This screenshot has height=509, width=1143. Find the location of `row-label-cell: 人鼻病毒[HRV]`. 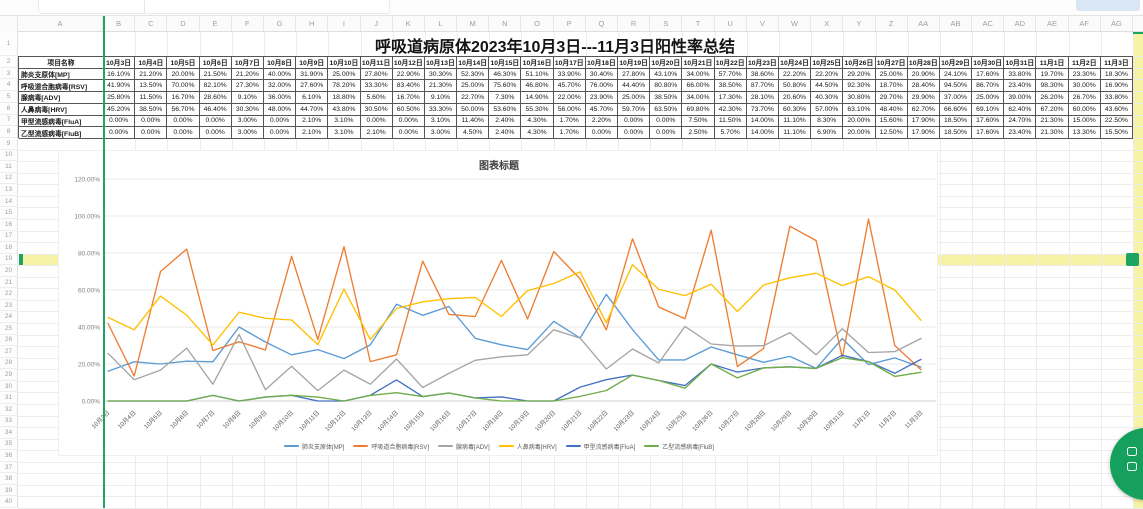

row-label-cell: 人鼻病毒[HRV] is located at coordinates (61, 109).